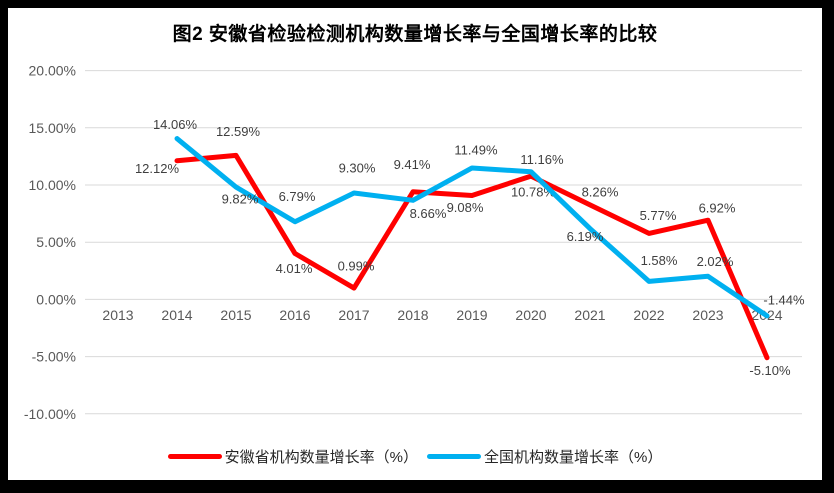 Image resolution: width=834 pixels, height=493 pixels. What do you see at coordinates (56, 242) in the screenshot?
I see `y-axis-tick-label: 5.00%` at bounding box center [56, 242].